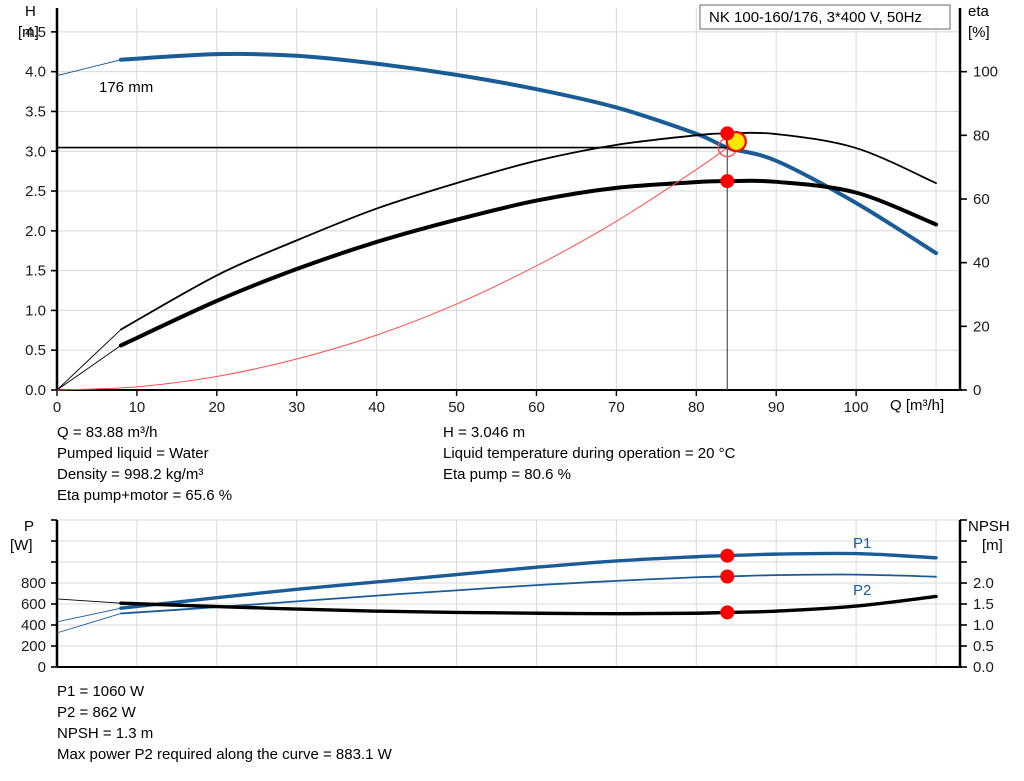  What do you see at coordinates (536, 407) in the screenshot?
I see `x-tick-label: 60` at bounding box center [536, 407].